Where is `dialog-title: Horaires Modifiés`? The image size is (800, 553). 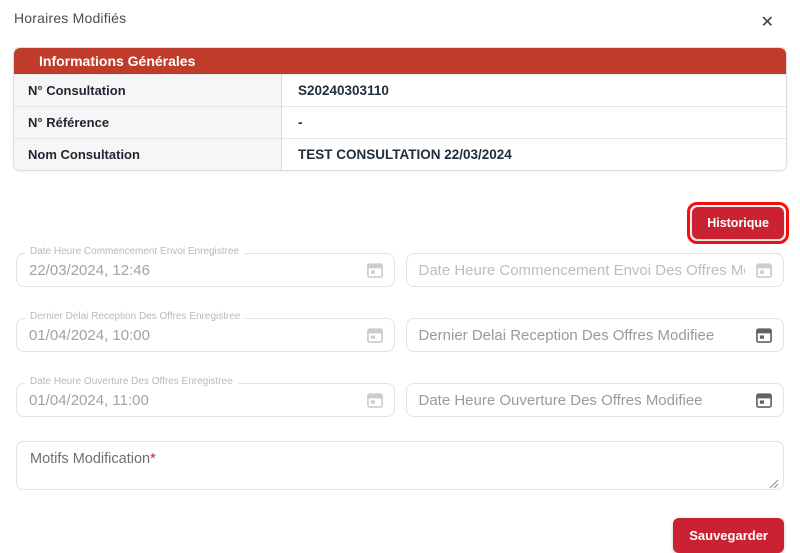
dialog-title: Horaires Modifiés is located at coordinates (70, 18).